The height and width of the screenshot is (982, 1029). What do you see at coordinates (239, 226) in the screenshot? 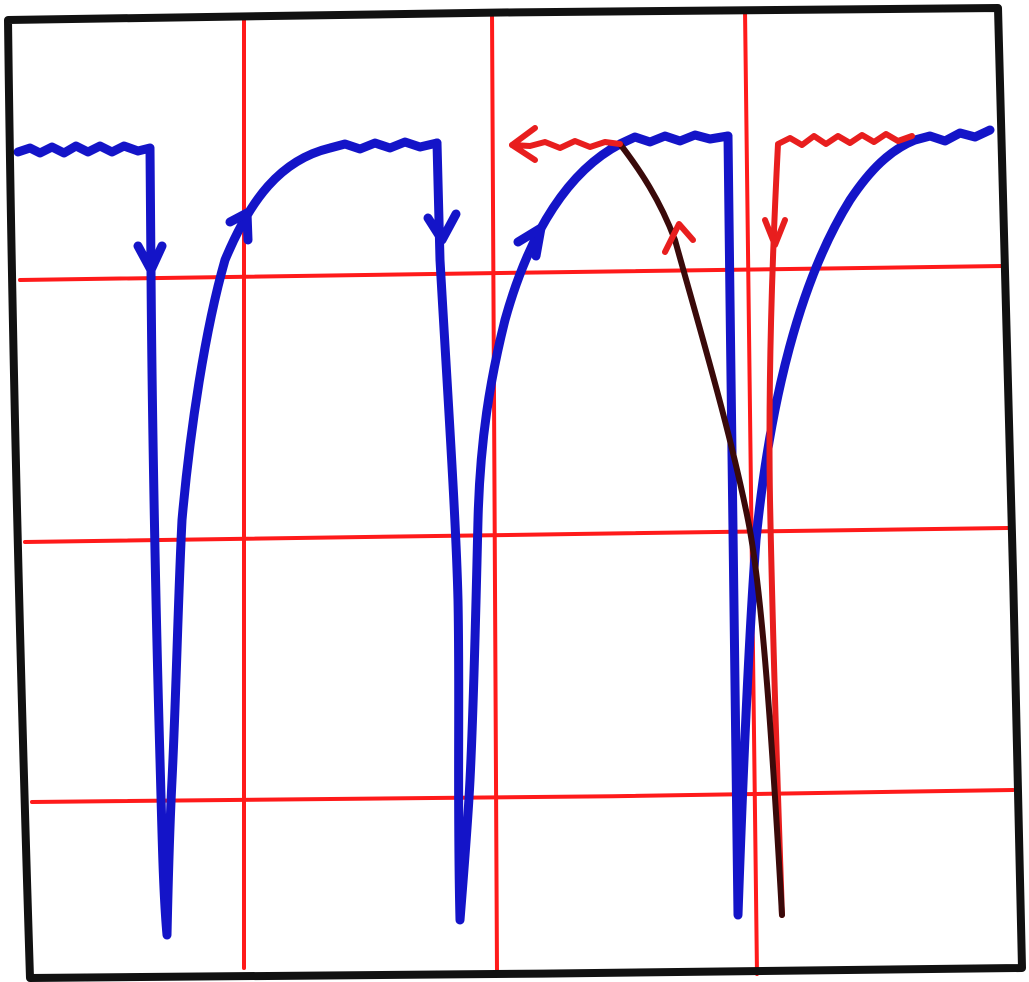
I see `blue-trace-1-up-arrow` at bounding box center [239, 226].